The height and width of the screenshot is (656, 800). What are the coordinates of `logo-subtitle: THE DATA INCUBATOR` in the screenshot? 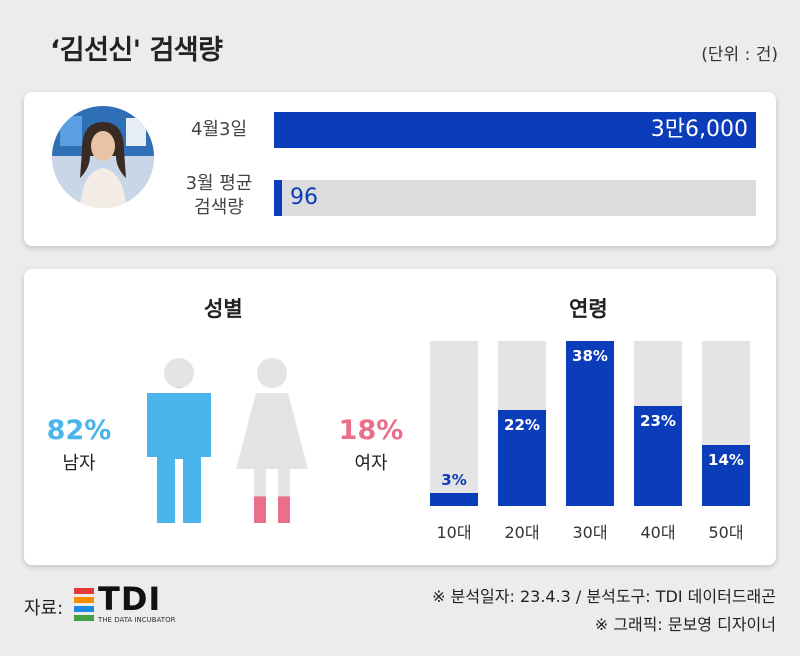 It's located at (137, 620).